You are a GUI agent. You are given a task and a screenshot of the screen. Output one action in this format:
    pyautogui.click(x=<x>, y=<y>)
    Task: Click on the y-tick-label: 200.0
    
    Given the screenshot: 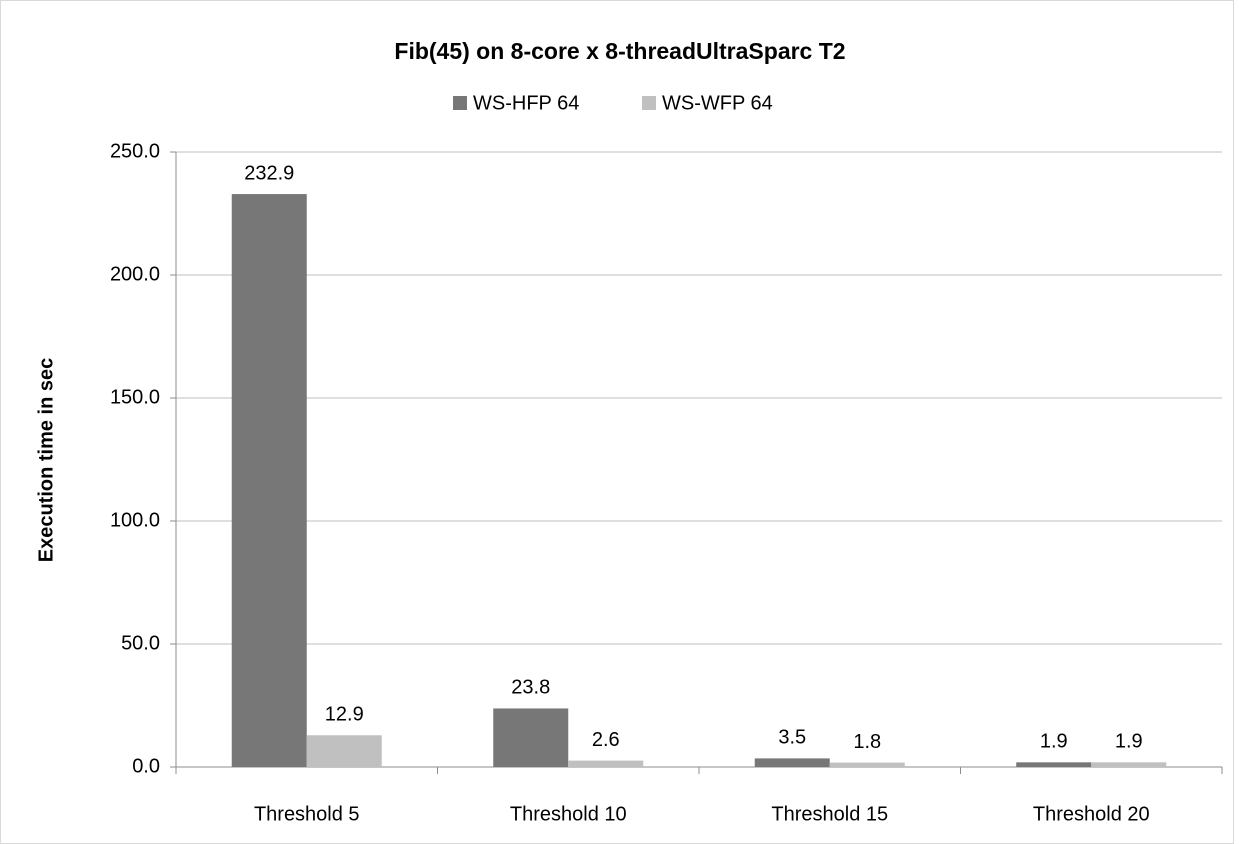 What is the action you would take?
    pyautogui.click(x=135, y=274)
    